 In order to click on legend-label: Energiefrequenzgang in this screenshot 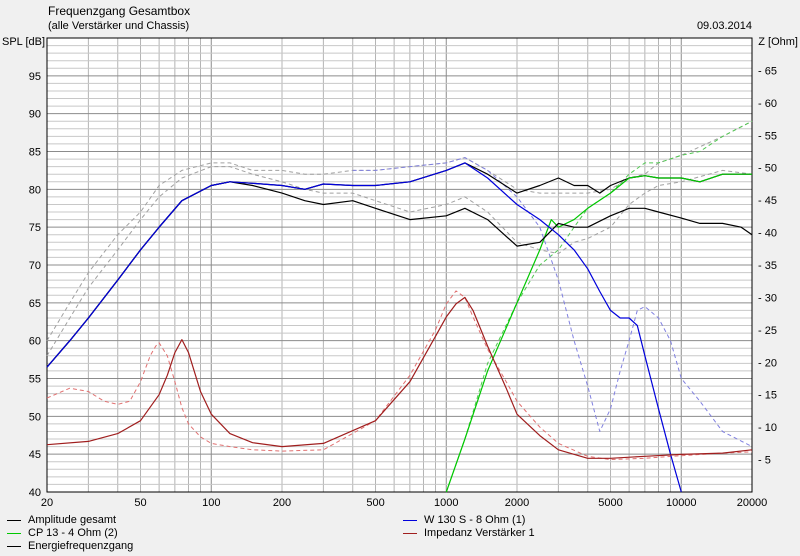, I will do `click(81, 546)`.